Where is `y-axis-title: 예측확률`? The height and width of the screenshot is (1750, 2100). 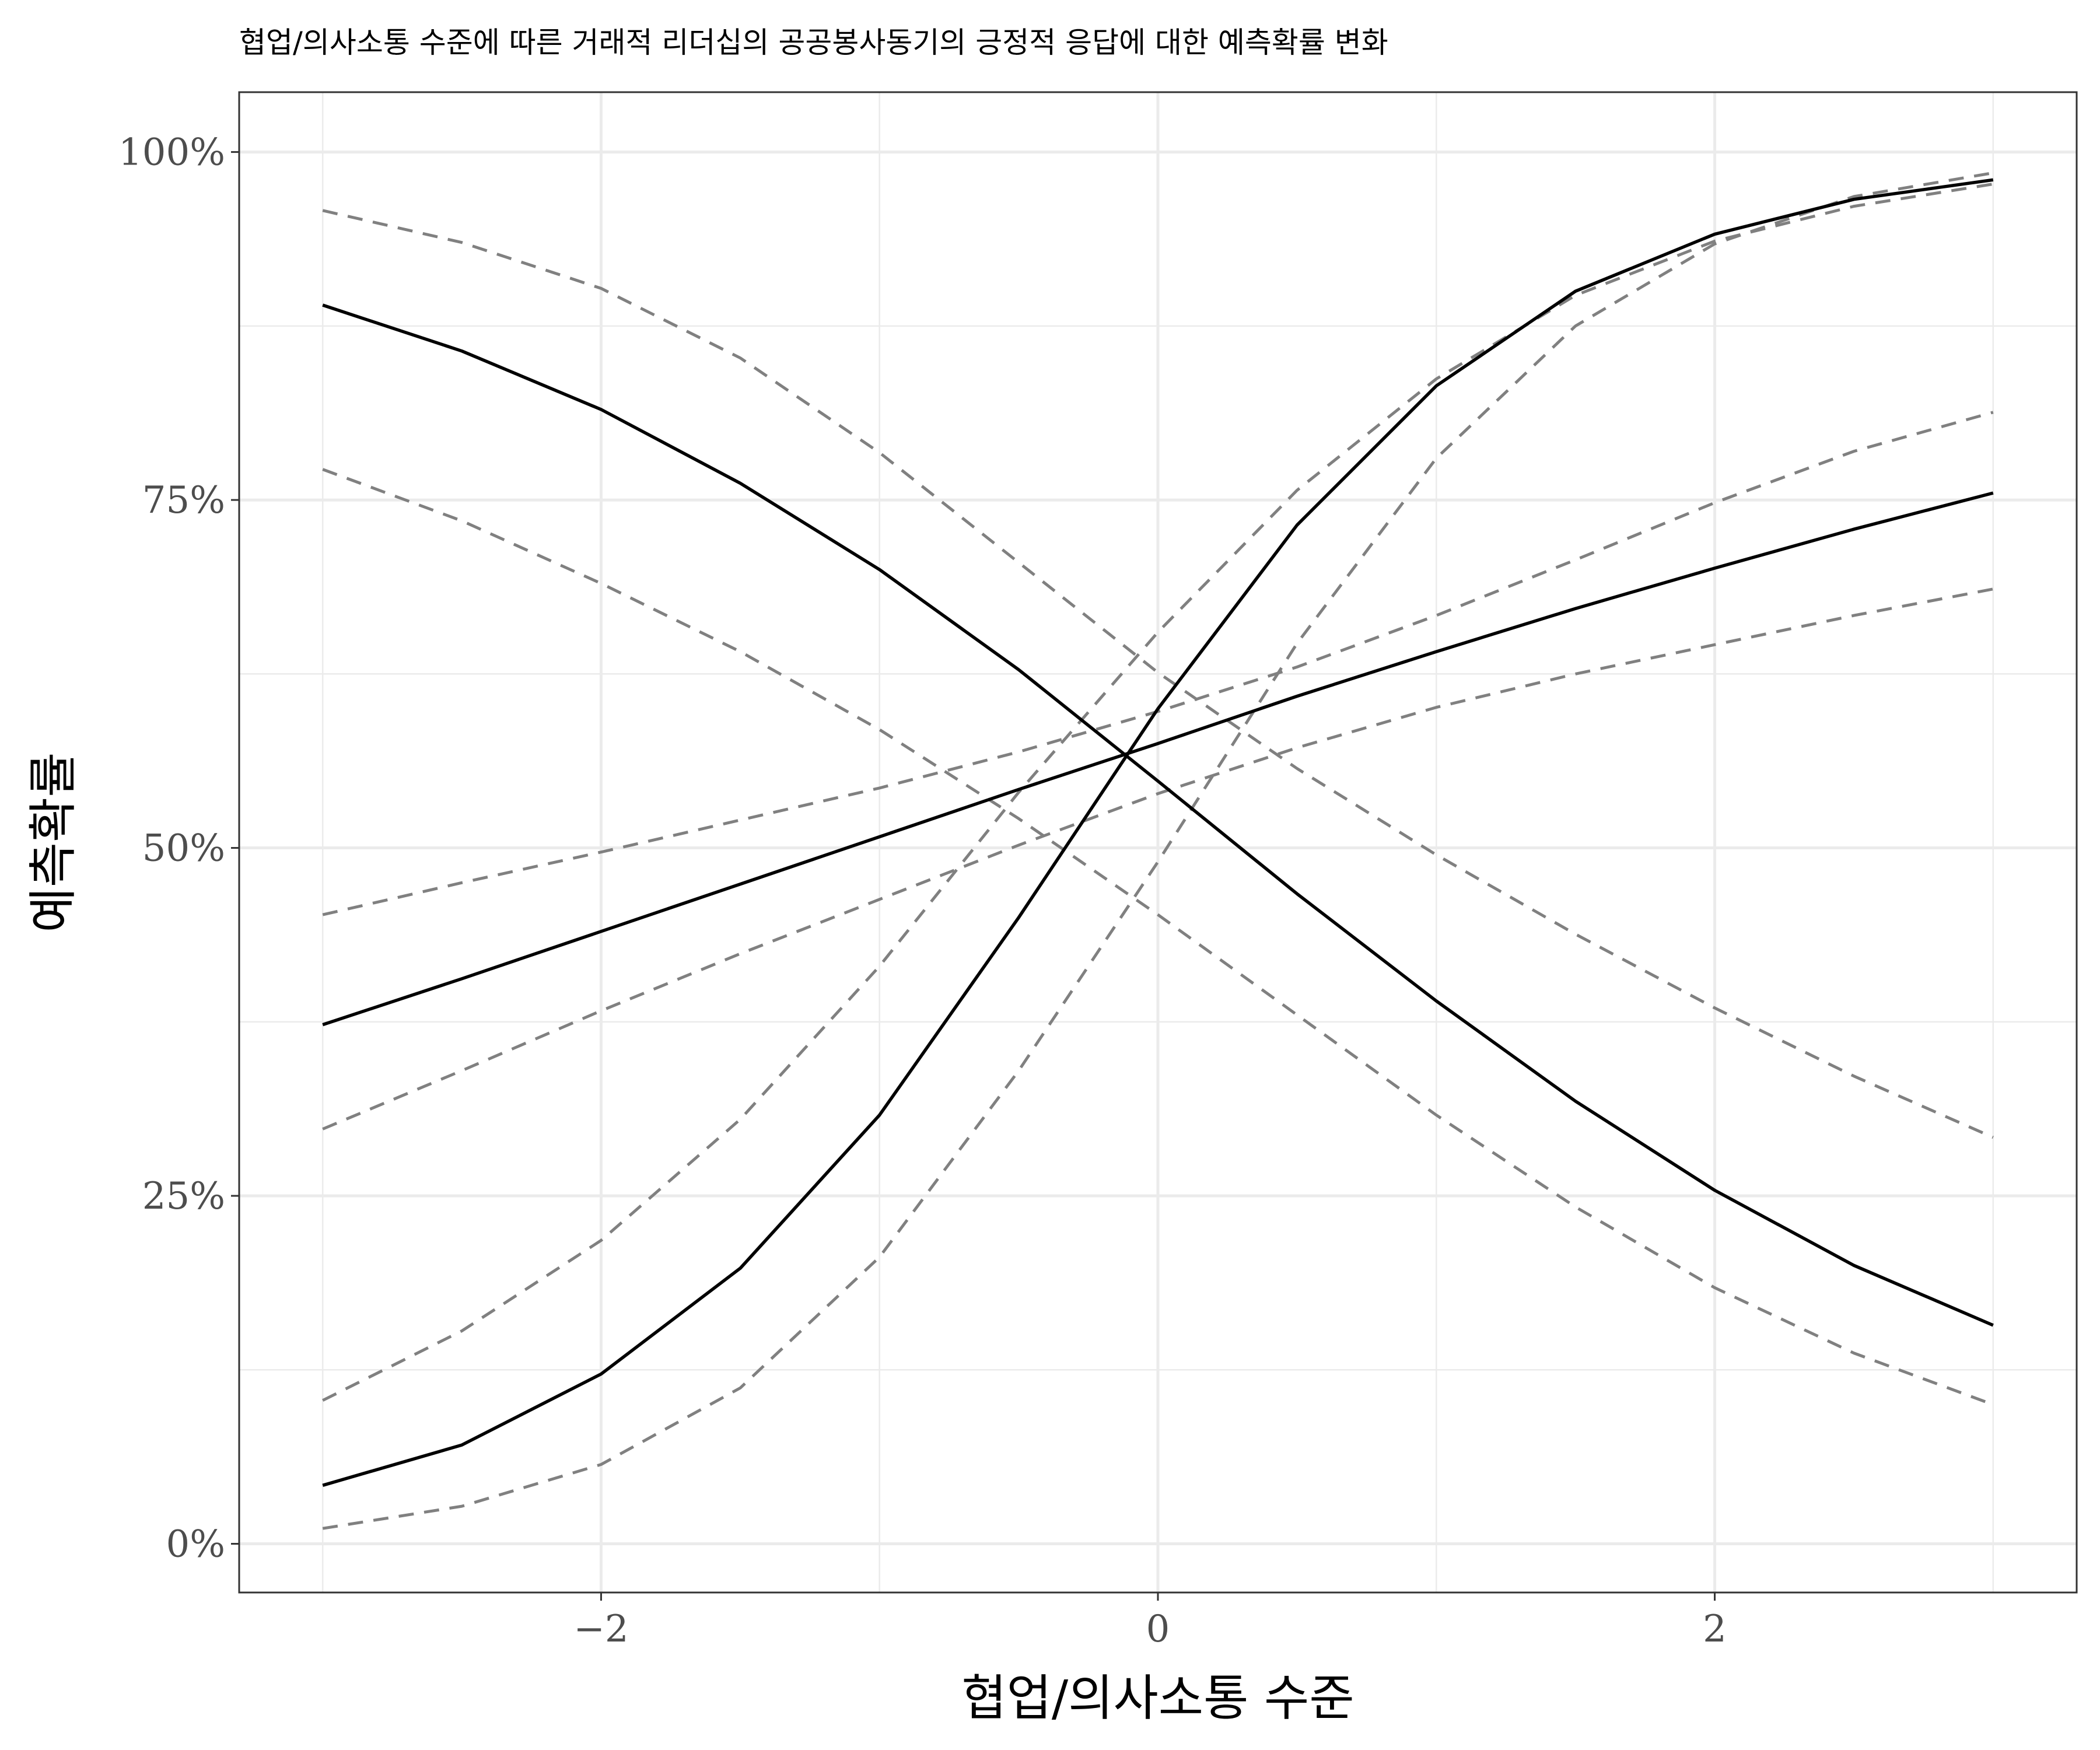
y-axis-title: 예측확률 is located at coordinates (53, 842).